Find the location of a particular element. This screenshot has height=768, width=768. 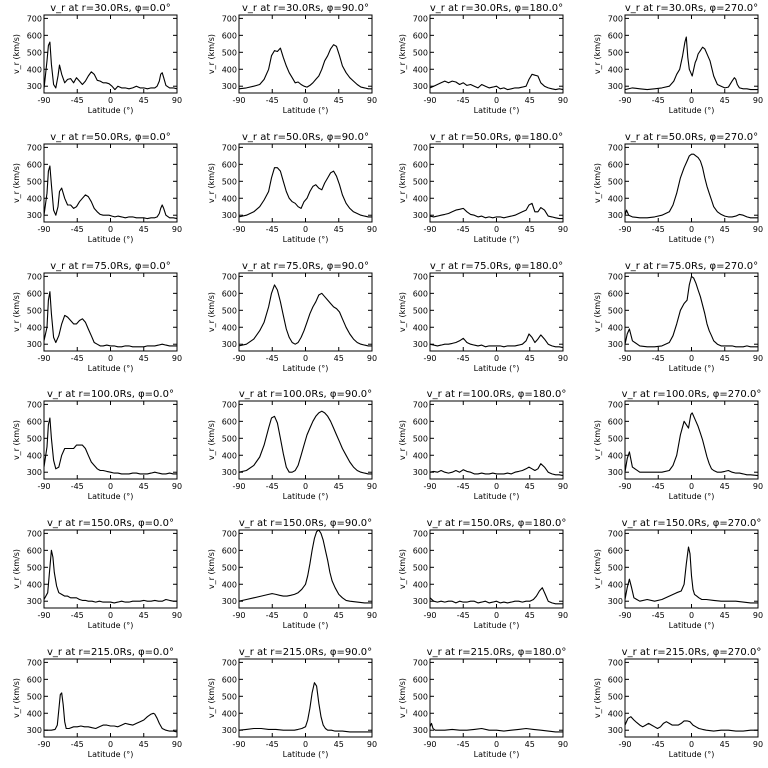

panel-title: v_r at r=215.0Rs, φ=0.0° is located at coordinates (110, 652).